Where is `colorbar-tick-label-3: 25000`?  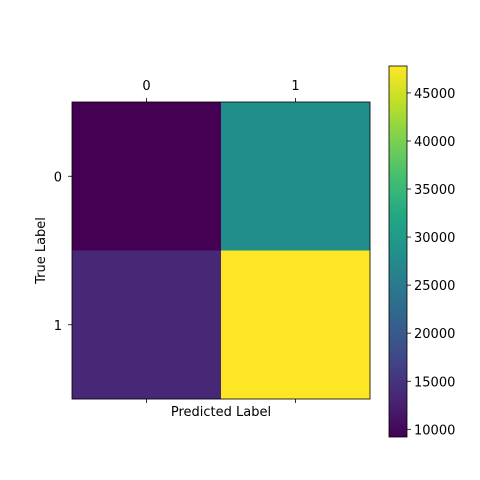 colorbar-tick-label-3: 25000 is located at coordinates (434, 286).